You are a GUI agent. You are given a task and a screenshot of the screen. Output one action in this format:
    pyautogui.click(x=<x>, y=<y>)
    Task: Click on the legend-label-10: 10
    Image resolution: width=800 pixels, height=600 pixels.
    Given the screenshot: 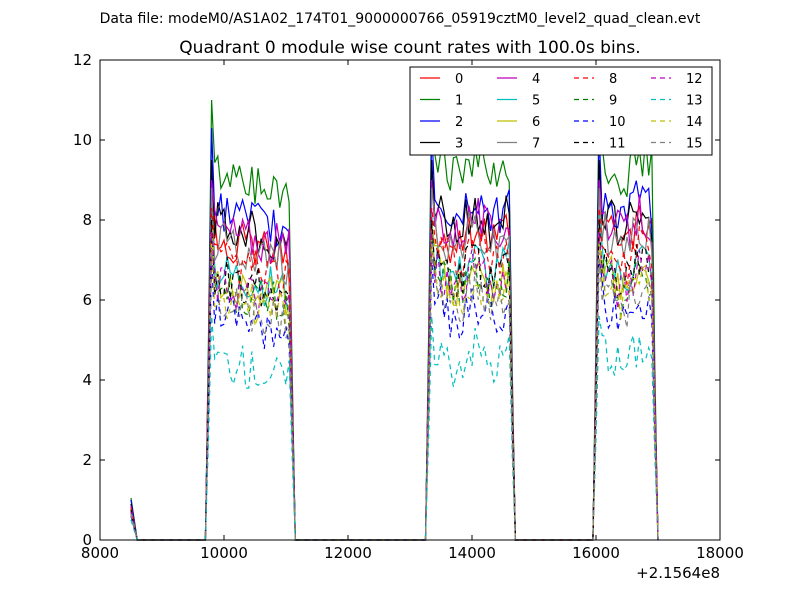 What is the action you would take?
    pyautogui.click(x=617, y=122)
    